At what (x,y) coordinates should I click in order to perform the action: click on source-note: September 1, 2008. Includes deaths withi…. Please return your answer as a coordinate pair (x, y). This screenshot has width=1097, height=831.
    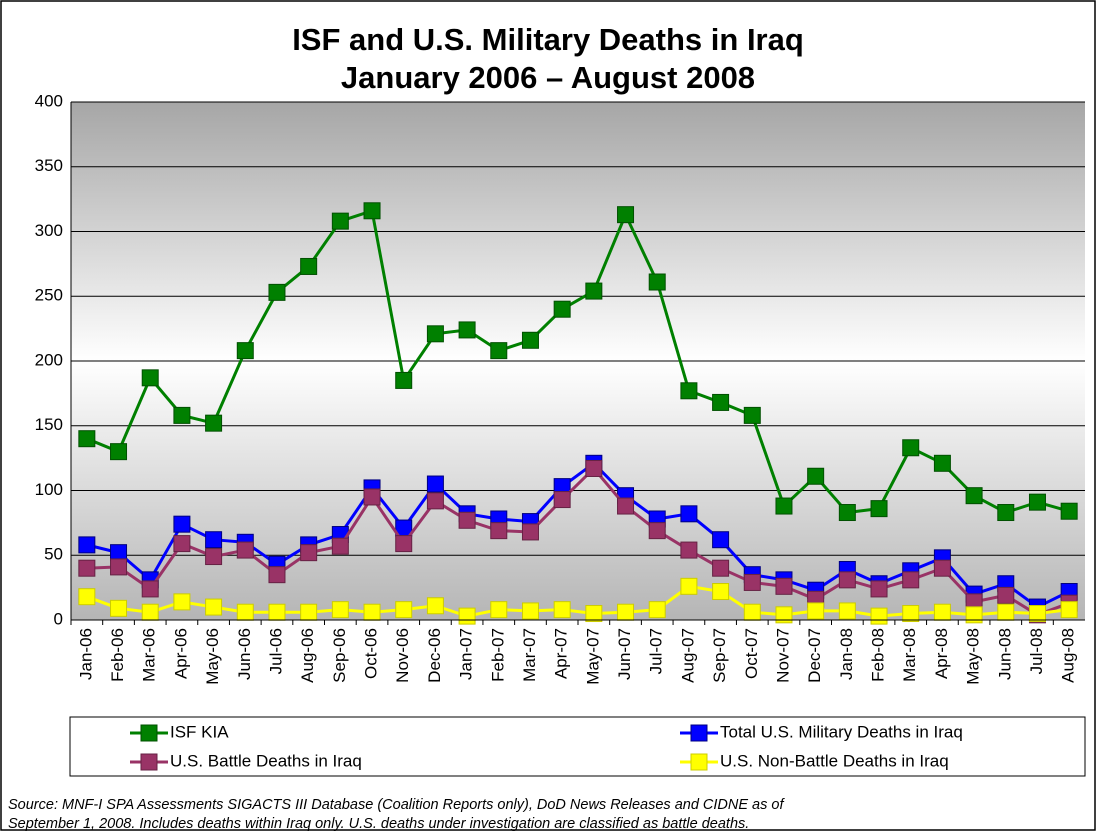
    Looking at the image, I should click on (378, 823).